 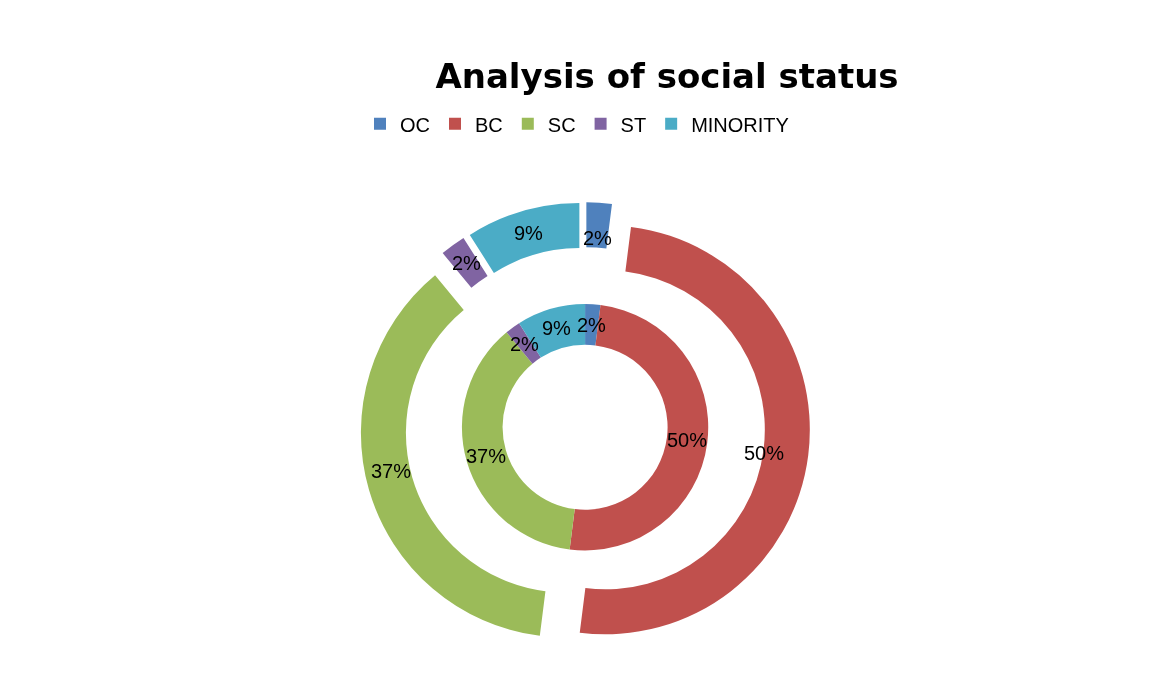 I want to click on legend-label: MINORITY, so click(x=740, y=124).